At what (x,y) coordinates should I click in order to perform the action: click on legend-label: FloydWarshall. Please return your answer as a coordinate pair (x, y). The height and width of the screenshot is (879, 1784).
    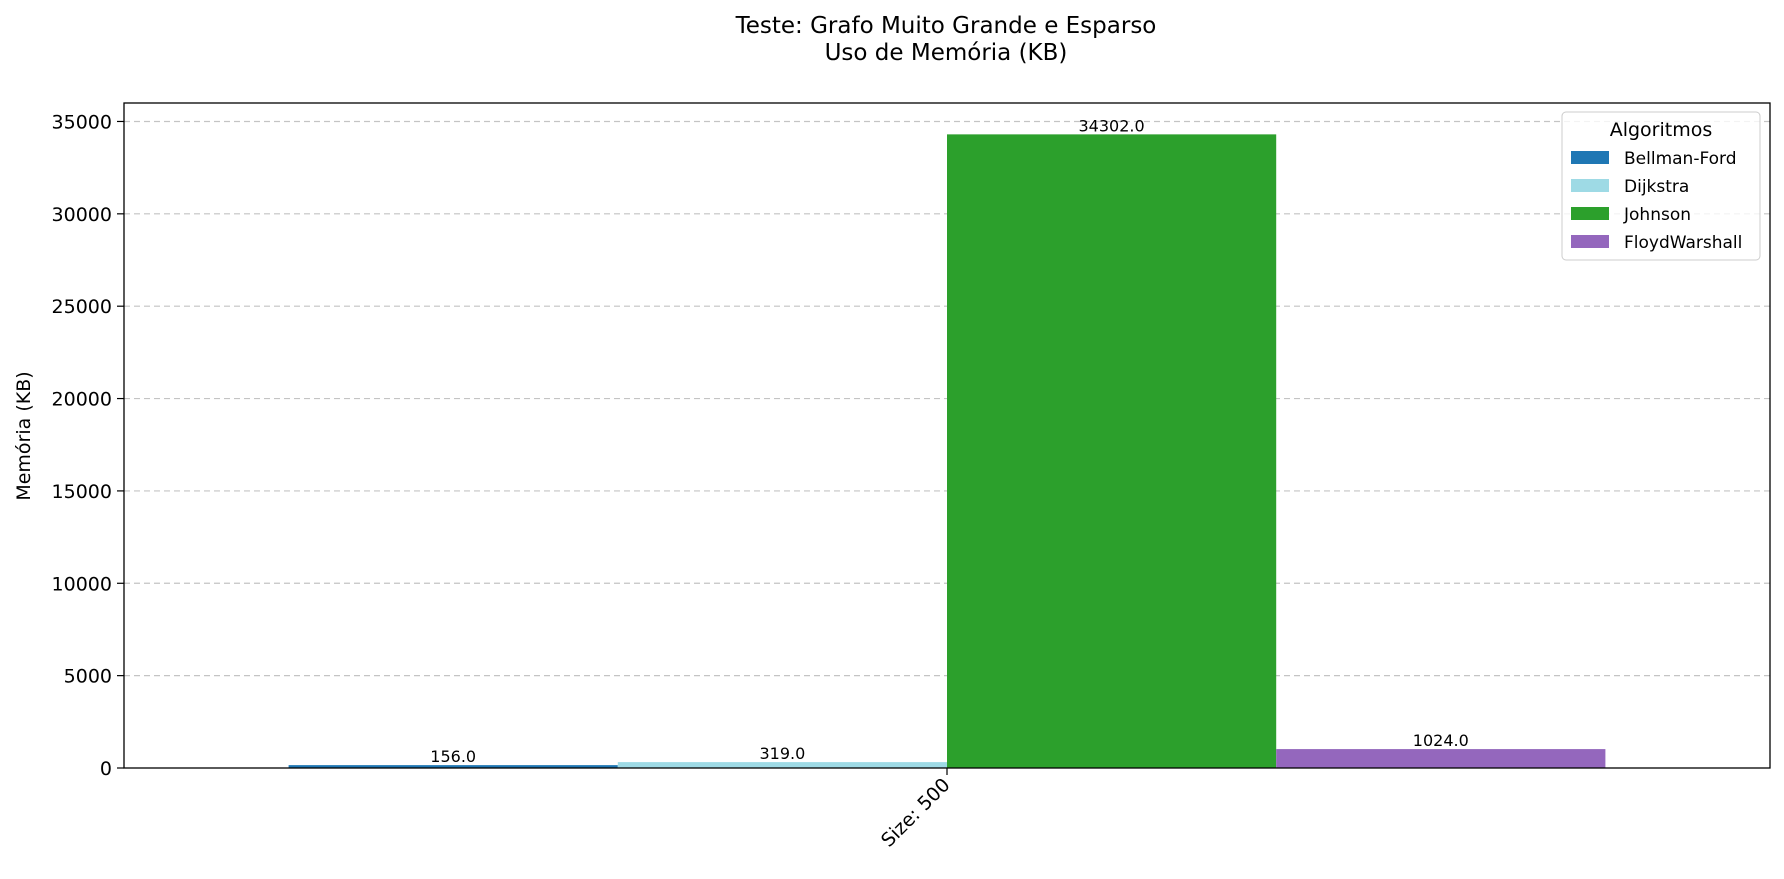
    Looking at the image, I should click on (1683, 243).